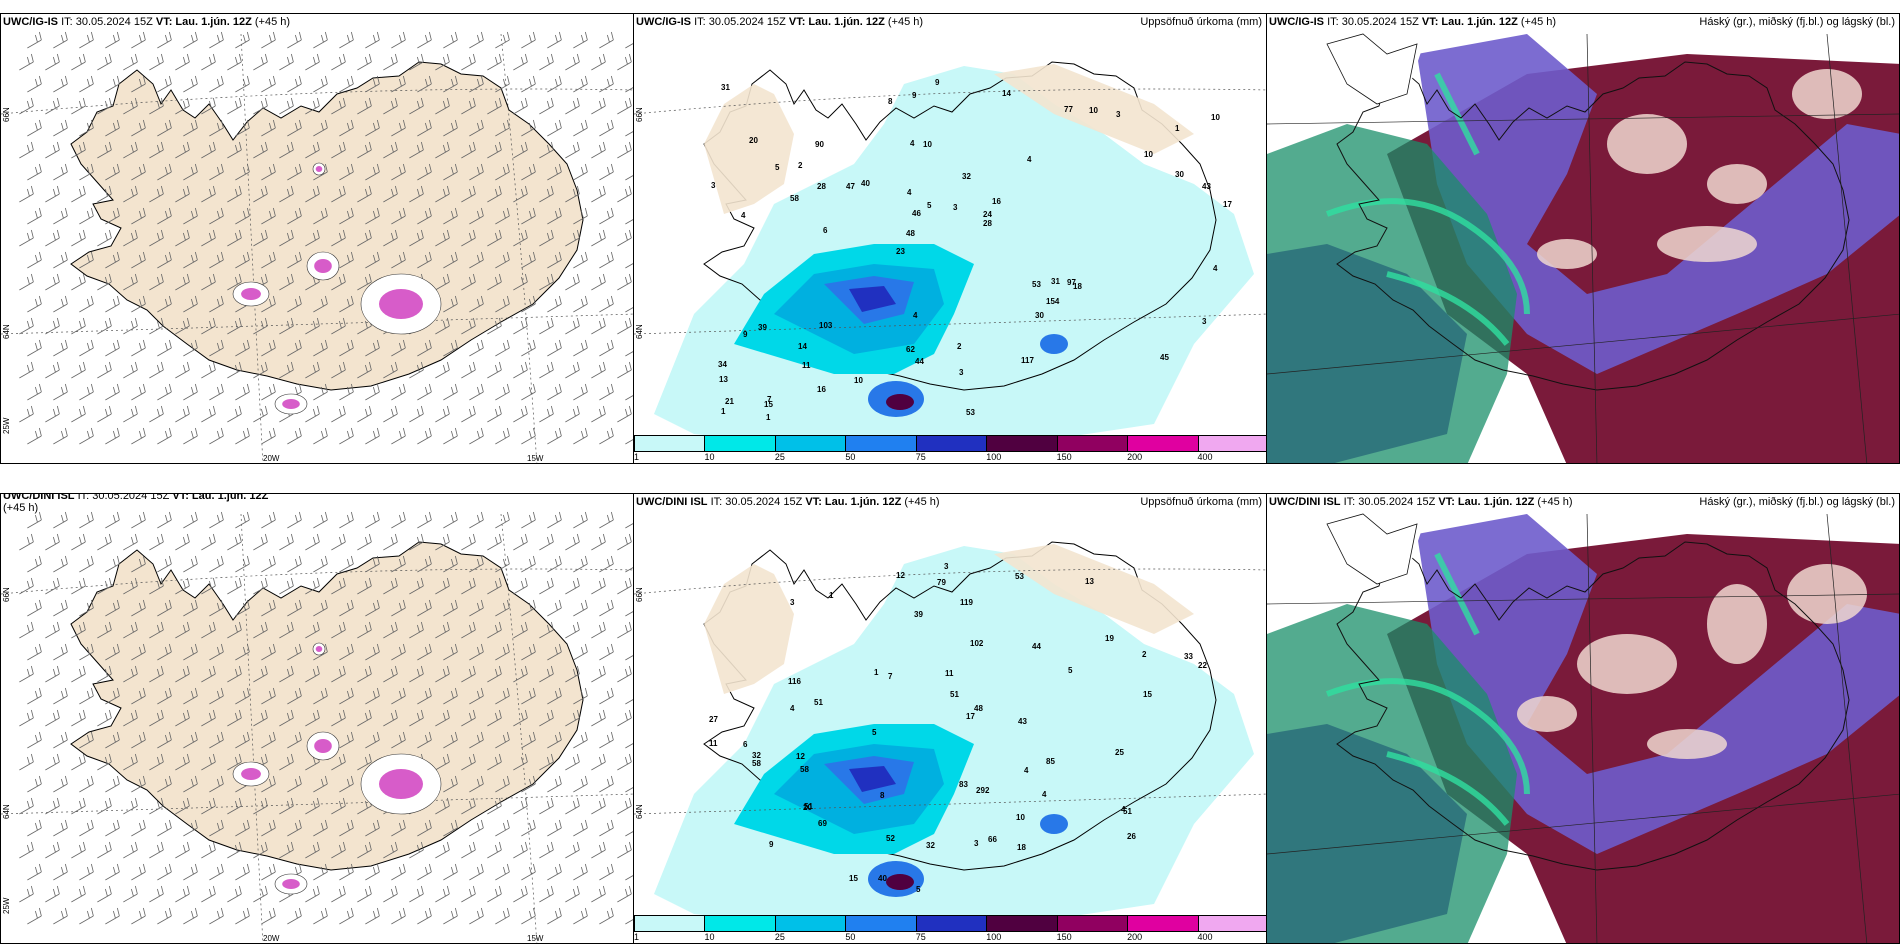 This screenshot has height=950, width=1900. I want to click on precip-value: 43, so click(1022, 721).